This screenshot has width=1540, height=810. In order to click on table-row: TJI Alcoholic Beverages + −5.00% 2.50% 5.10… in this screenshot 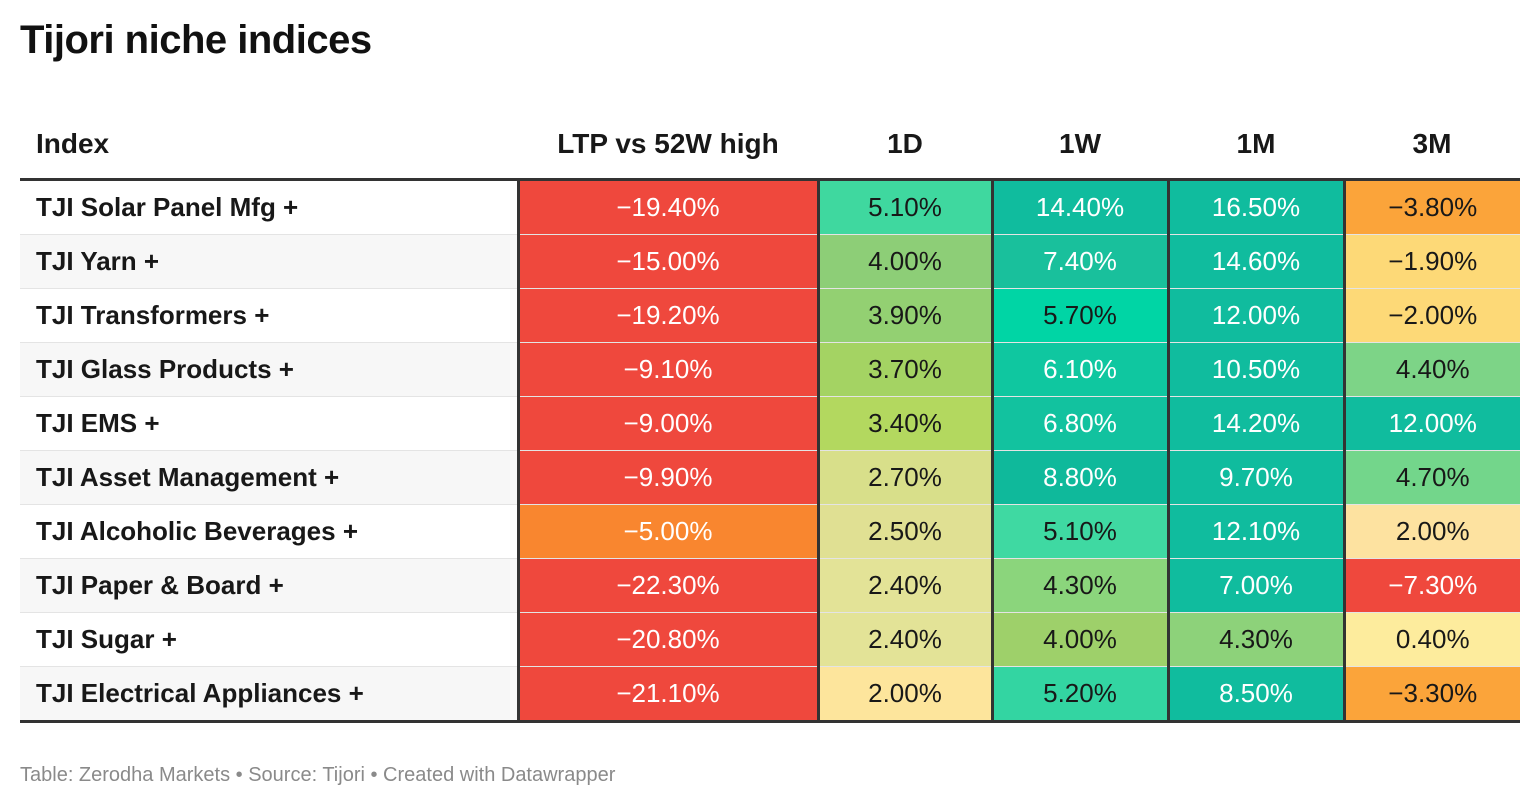, I will do `click(770, 531)`.